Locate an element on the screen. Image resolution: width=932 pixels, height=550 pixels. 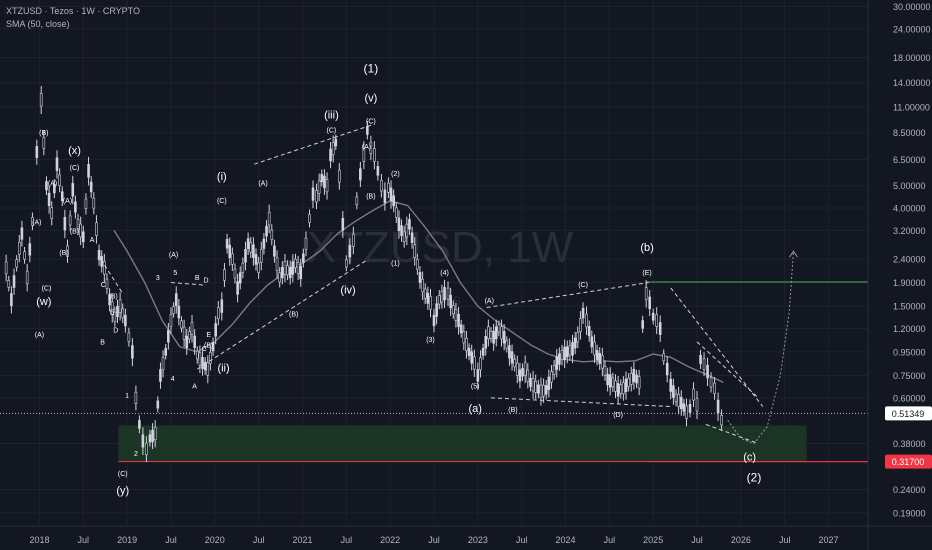
y-tick-label: 8.50000 is located at coordinates (909, 133).